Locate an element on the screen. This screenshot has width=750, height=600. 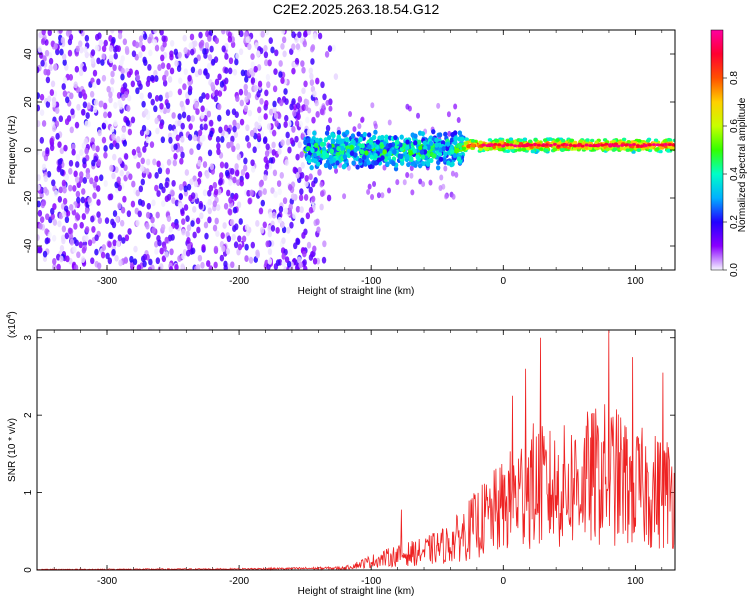
spectrogram-ytick-label: 40 is located at coordinates (28, 54).